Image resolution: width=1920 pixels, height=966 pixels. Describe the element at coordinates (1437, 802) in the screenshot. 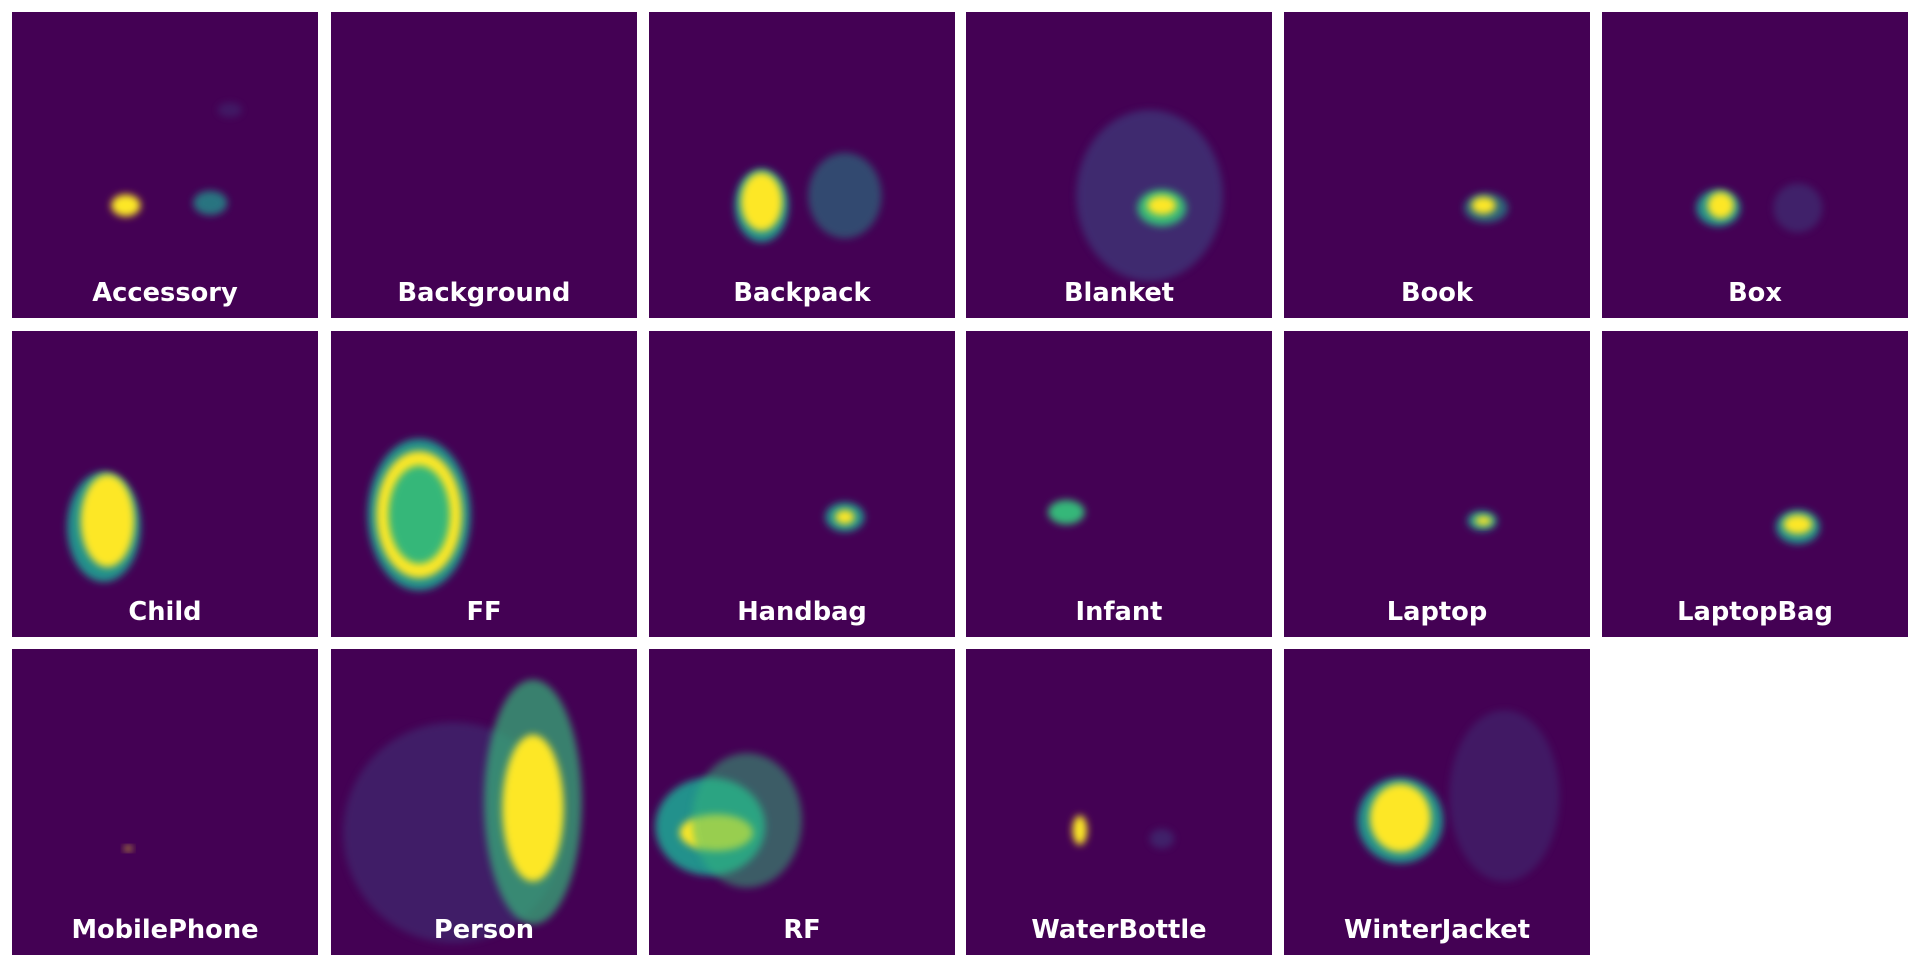

I see `heatmap-panel: WinterJacket` at that location.